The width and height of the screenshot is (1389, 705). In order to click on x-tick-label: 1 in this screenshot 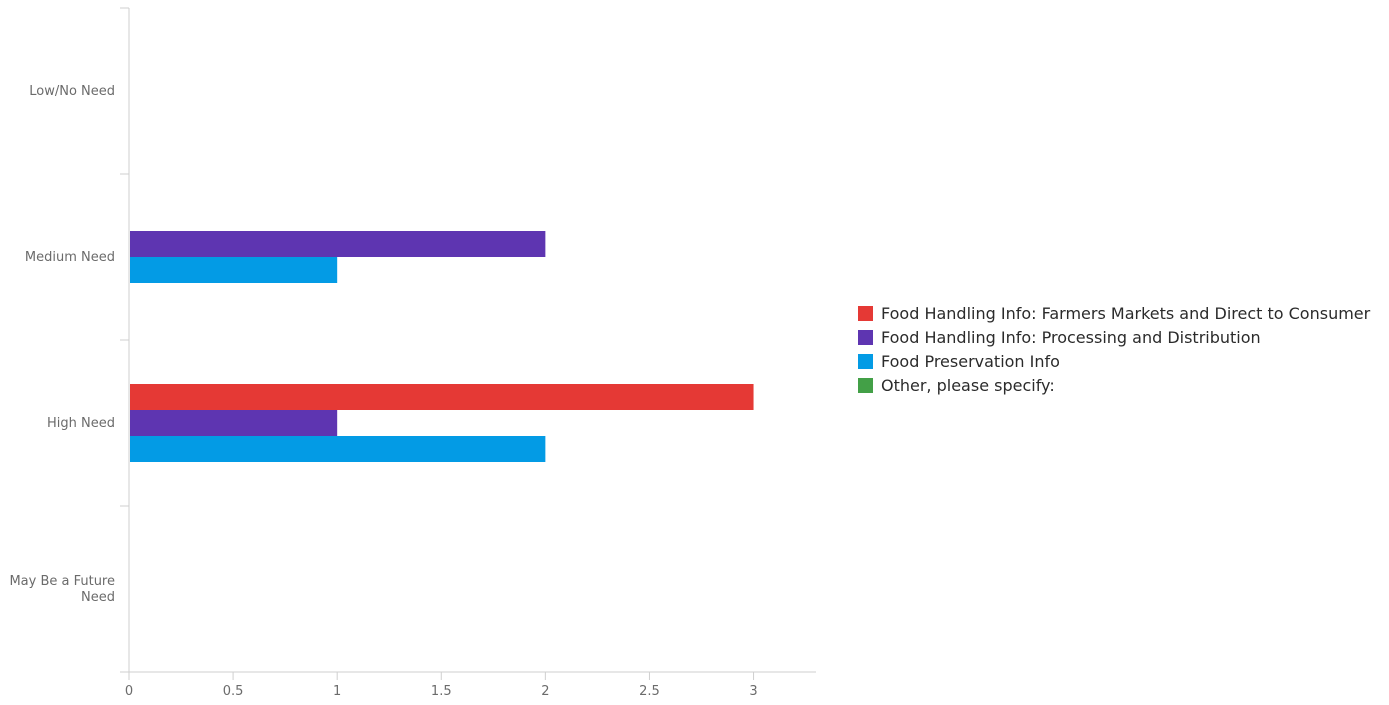, I will do `click(337, 691)`.